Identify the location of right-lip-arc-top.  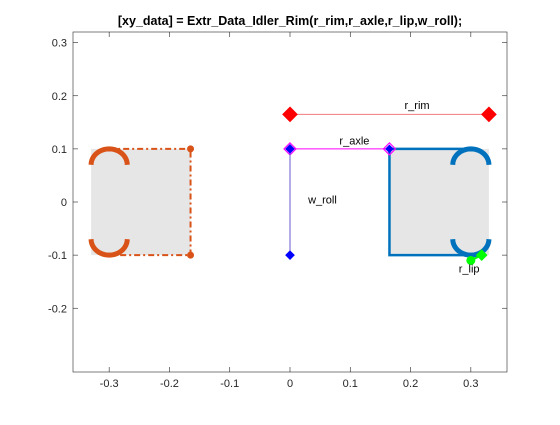
(471, 155).